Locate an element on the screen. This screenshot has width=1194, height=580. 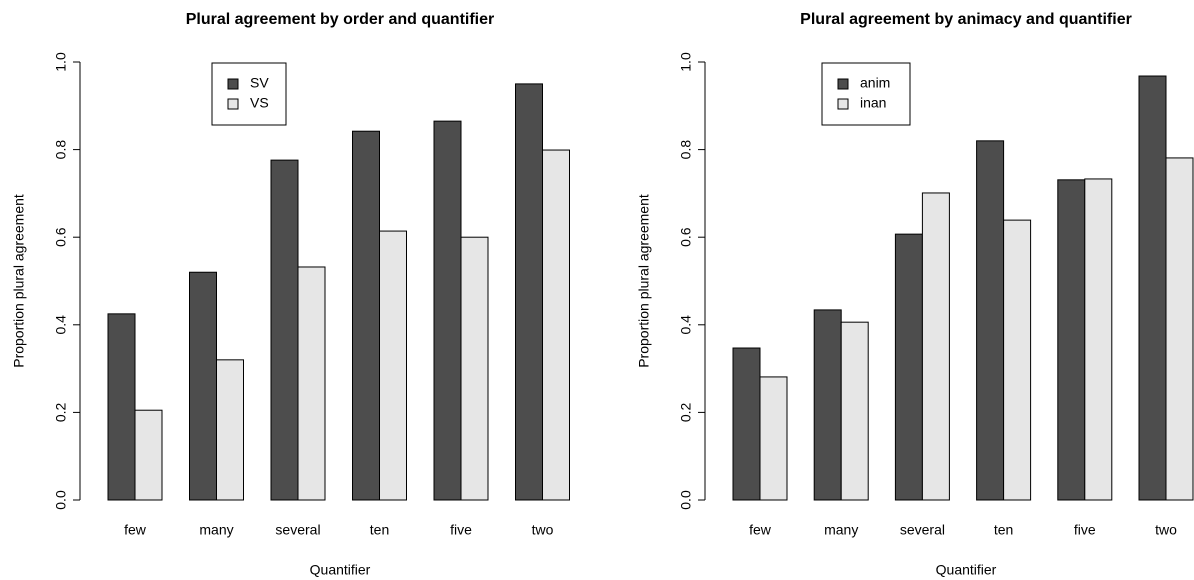
legend-label: SV is located at coordinates (259, 83).